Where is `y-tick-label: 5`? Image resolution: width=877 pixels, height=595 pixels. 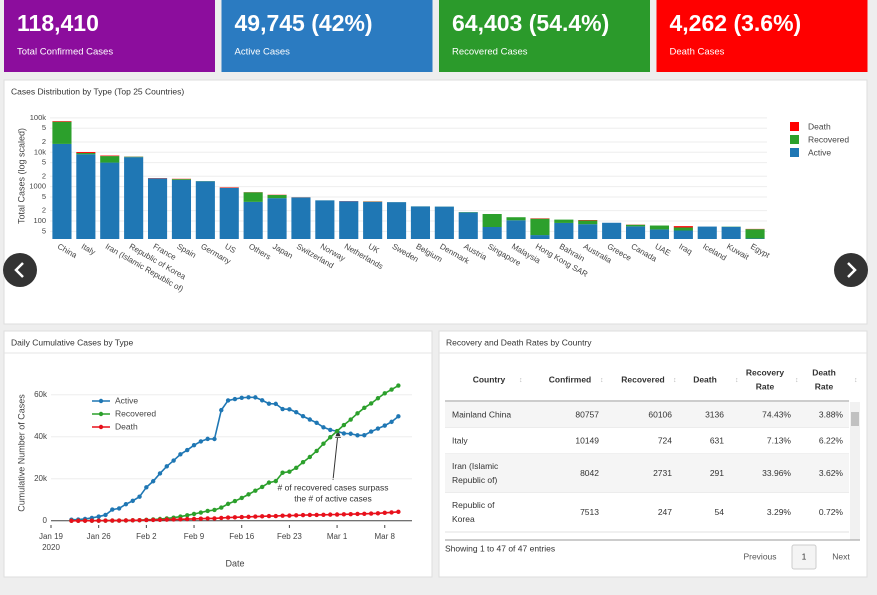
y-tick-label: 5 is located at coordinates (44, 127).